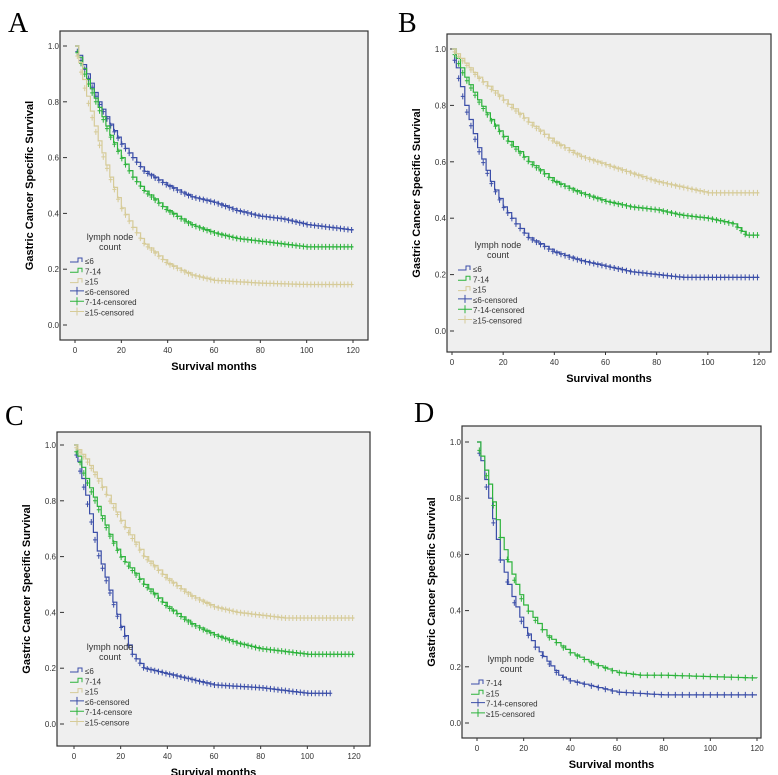  Describe the element at coordinates (711, 748) in the screenshot. I see `x-tick-label: 100` at that location.